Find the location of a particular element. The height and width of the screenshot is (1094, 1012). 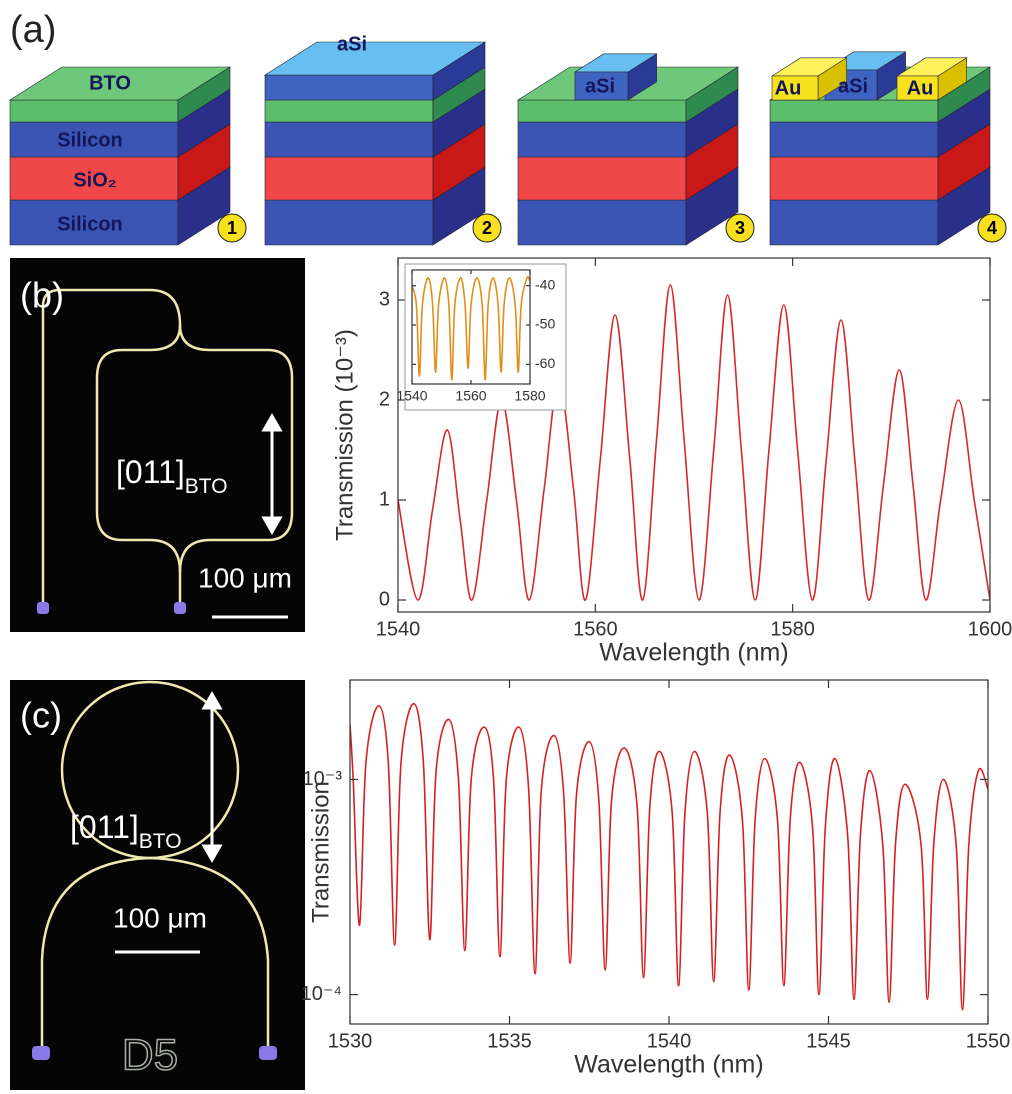

y-tick-label: -60 is located at coordinates (545, 363).